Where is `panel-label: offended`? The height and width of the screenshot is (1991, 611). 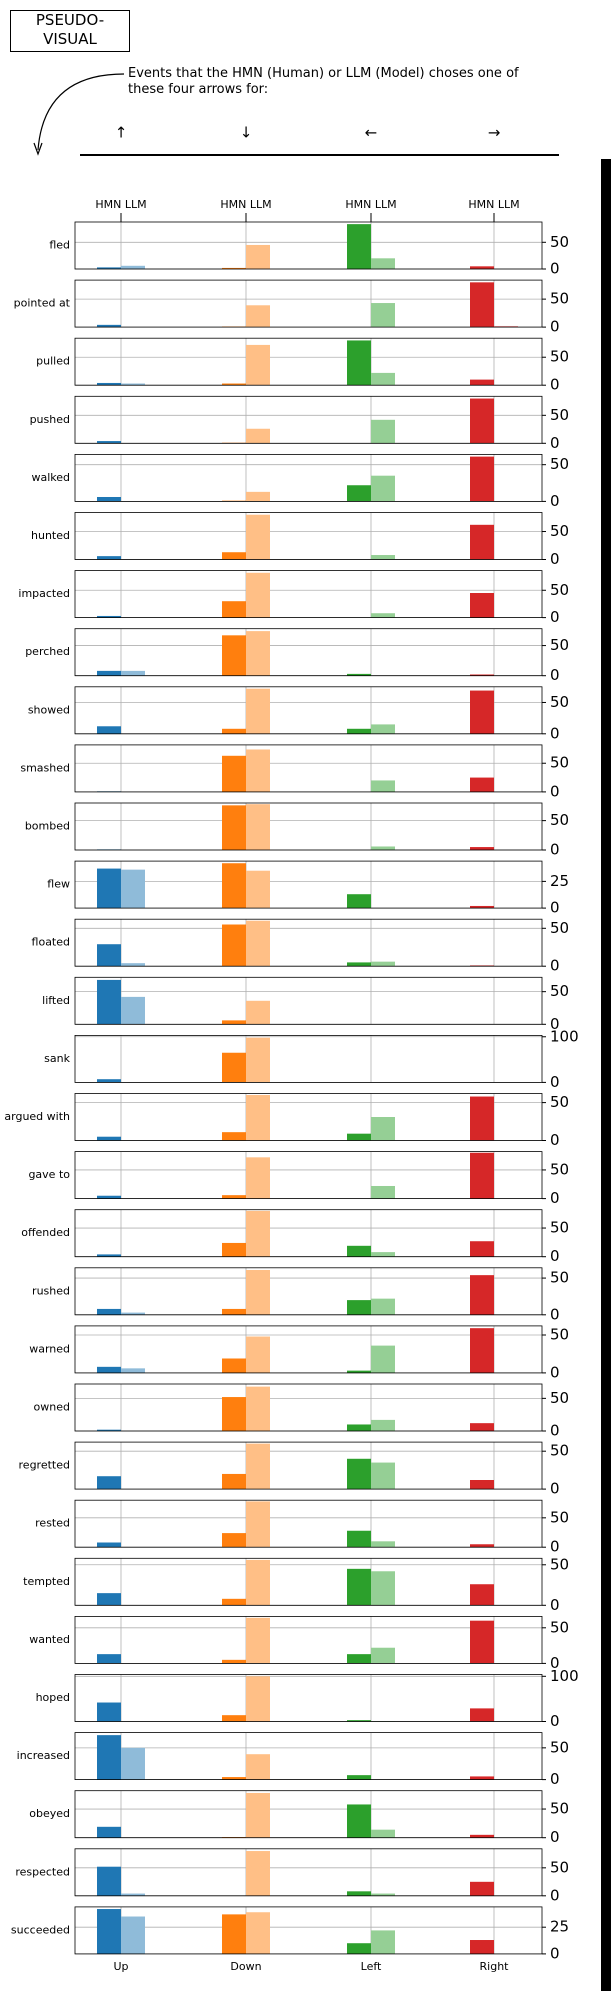 panel-label: offended is located at coordinates (45, 1232).